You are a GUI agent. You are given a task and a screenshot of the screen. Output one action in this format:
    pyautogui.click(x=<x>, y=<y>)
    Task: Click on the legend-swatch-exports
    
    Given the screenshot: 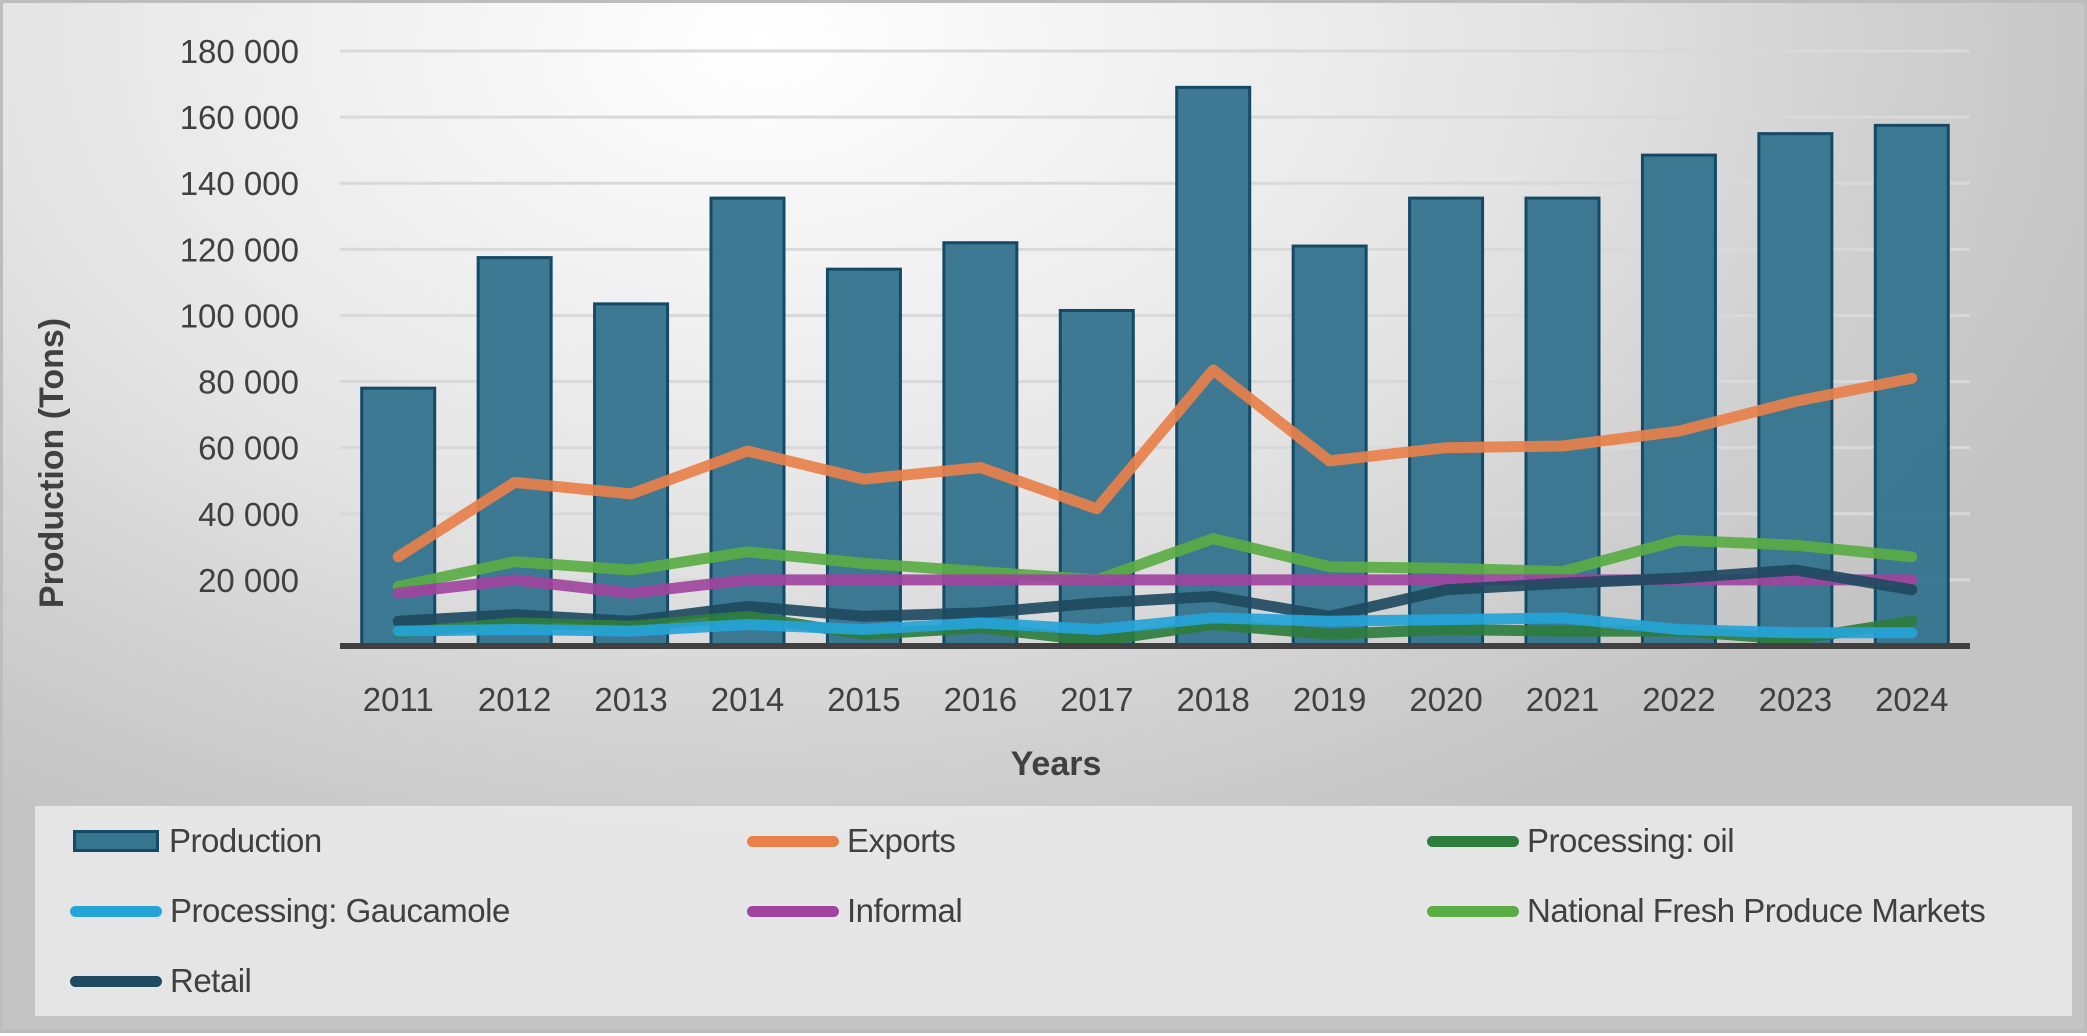 What is the action you would take?
    pyautogui.click(x=793, y=841)
    